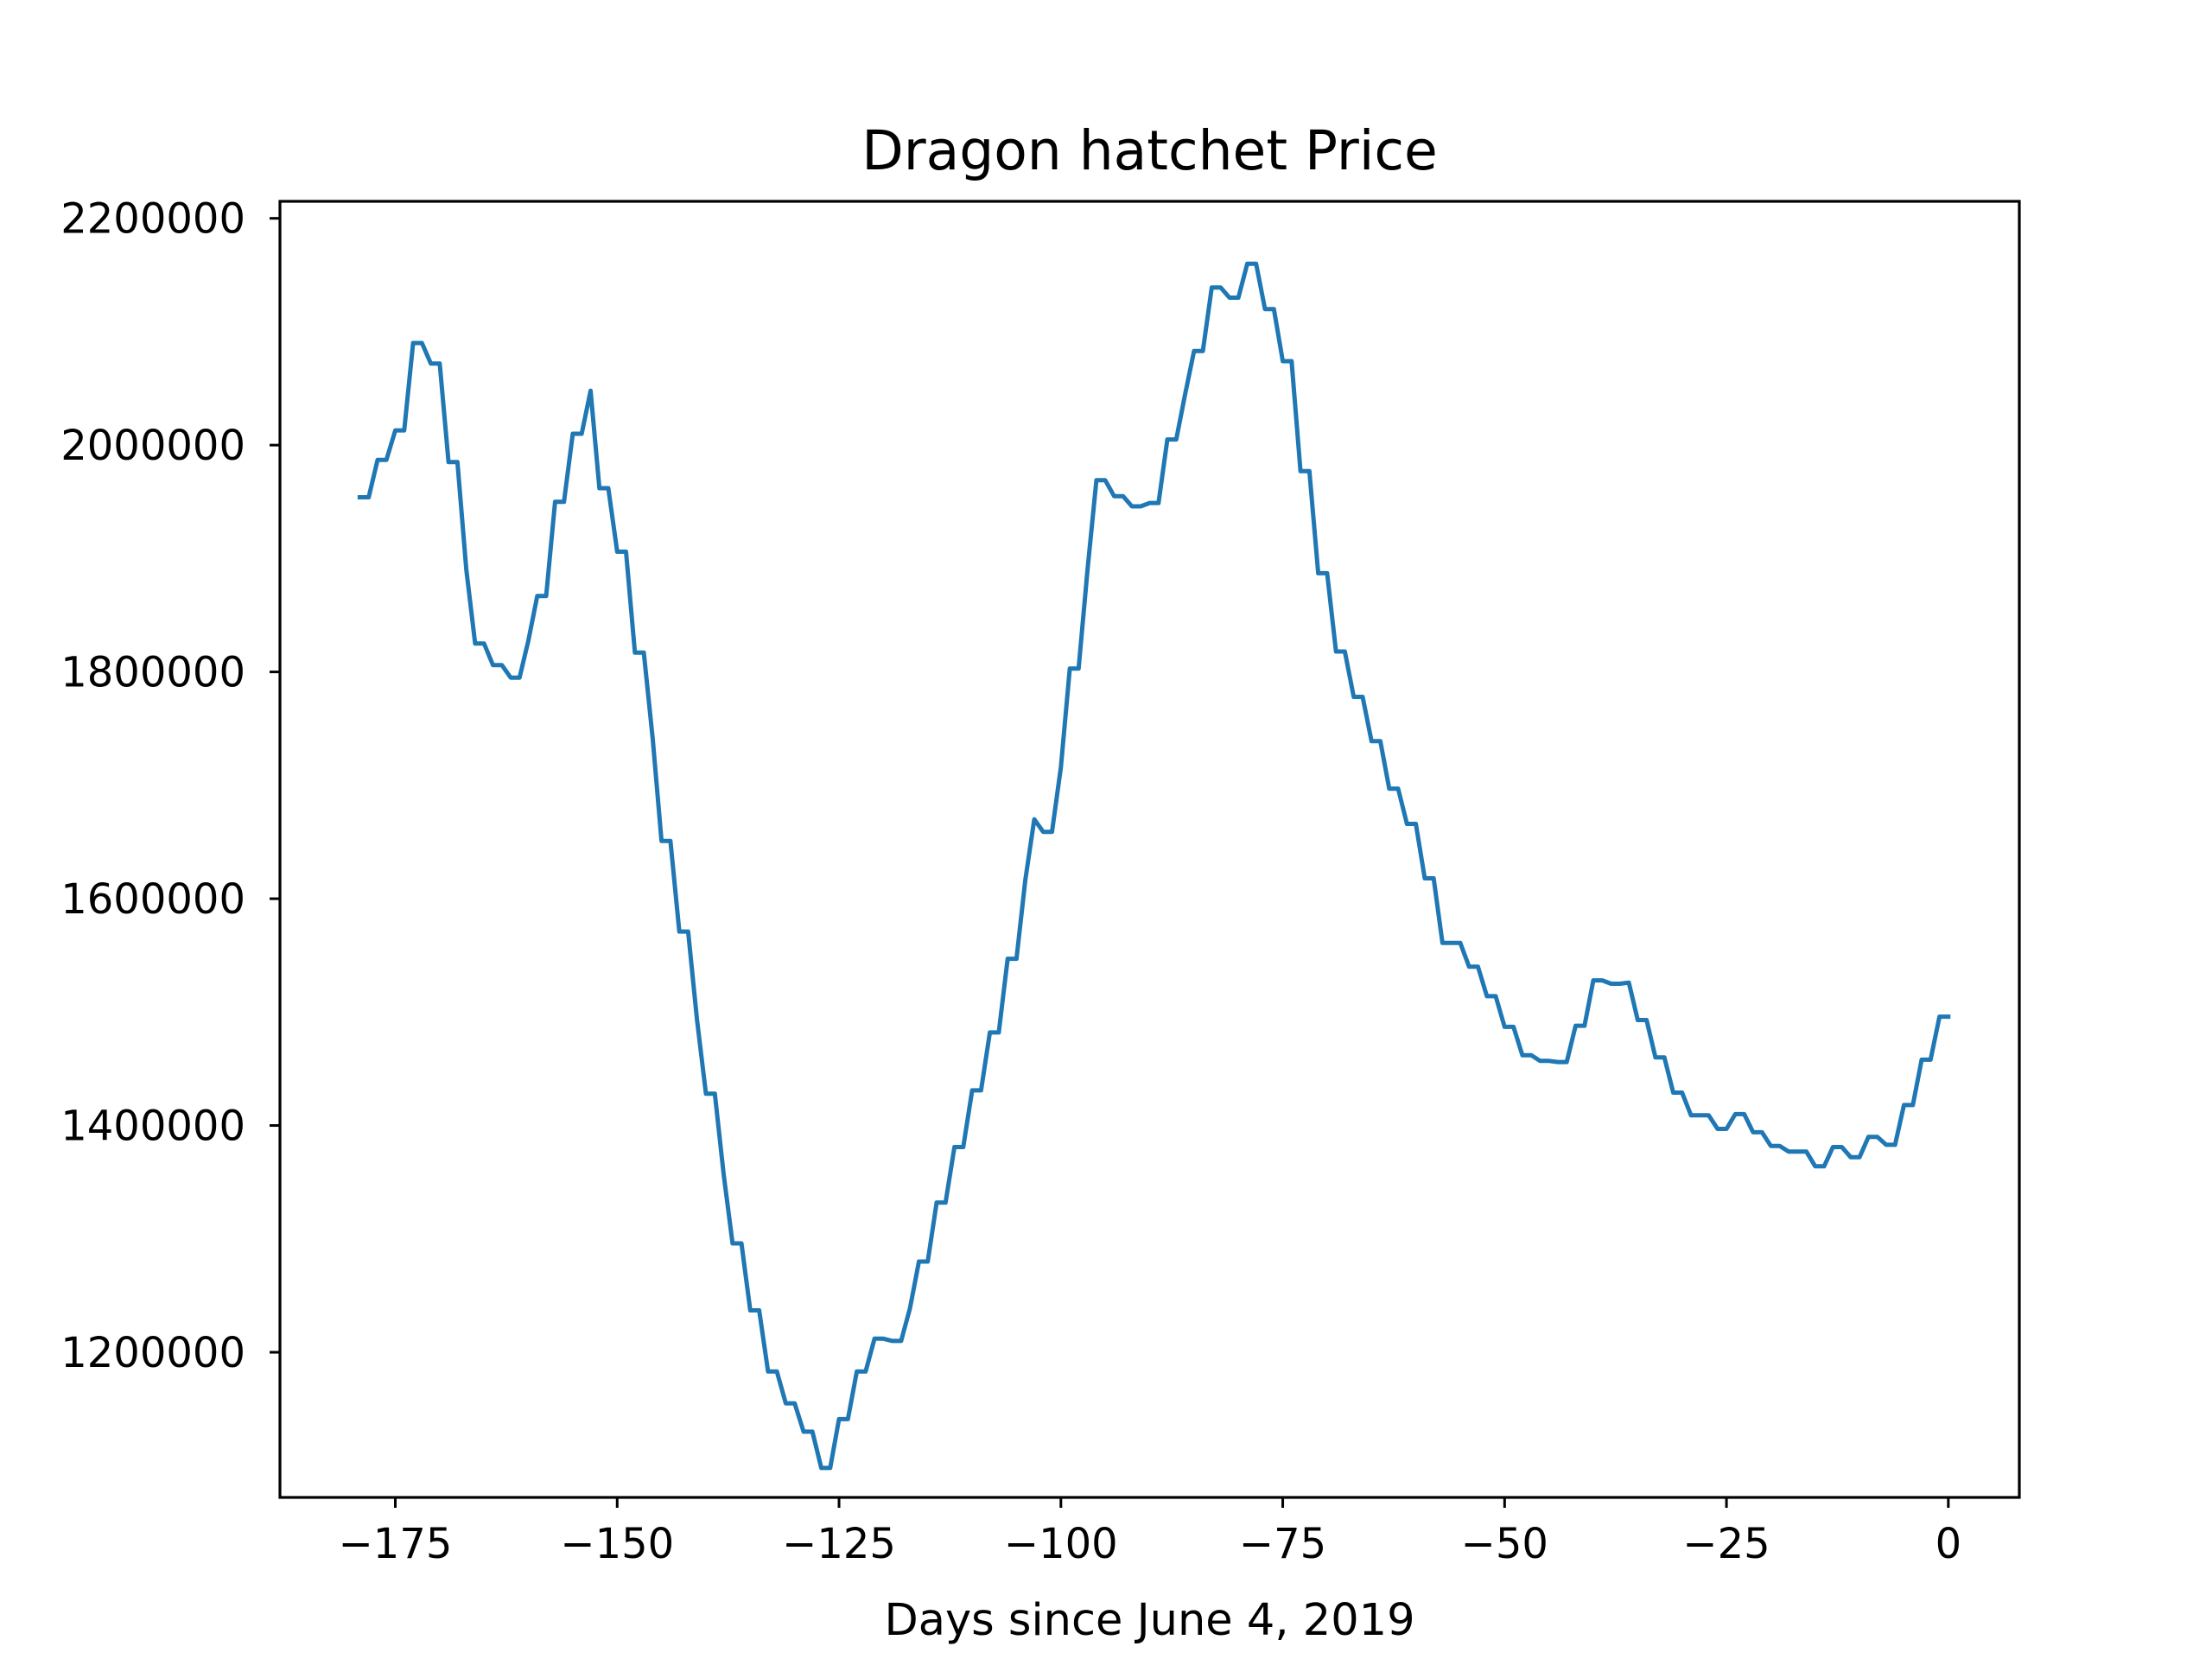 The height and width of the screenshot is (1659, 2212). I want to click on x-tick-label: −75, so click(1282, 1544).